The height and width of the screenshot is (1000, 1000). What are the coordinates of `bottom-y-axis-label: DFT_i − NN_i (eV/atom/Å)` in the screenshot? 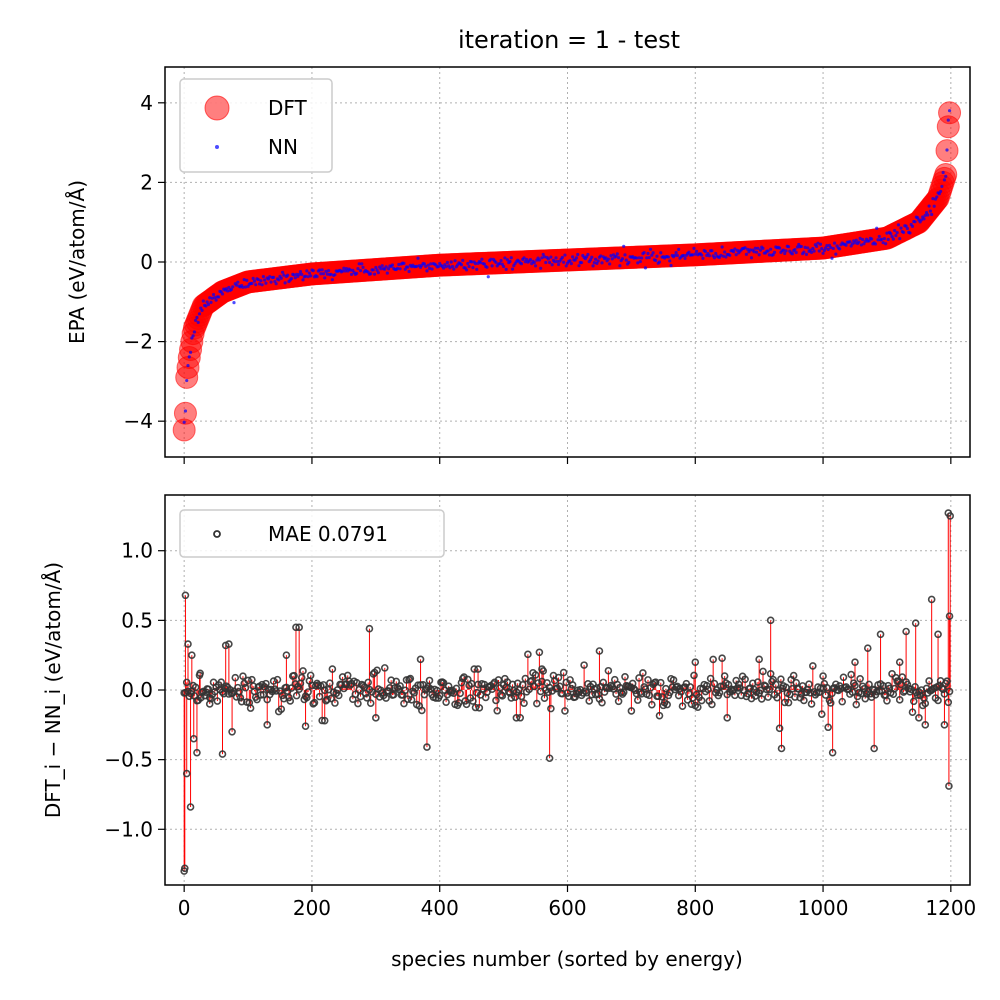 It's located at (53, 690).